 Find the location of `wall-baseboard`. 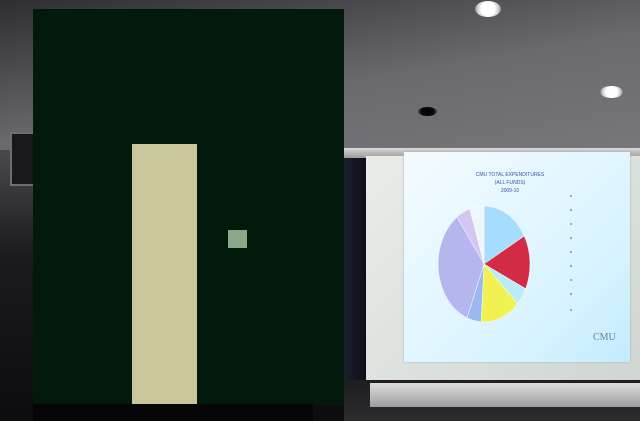

wall-baseboard is located at coordinates (505, 395).